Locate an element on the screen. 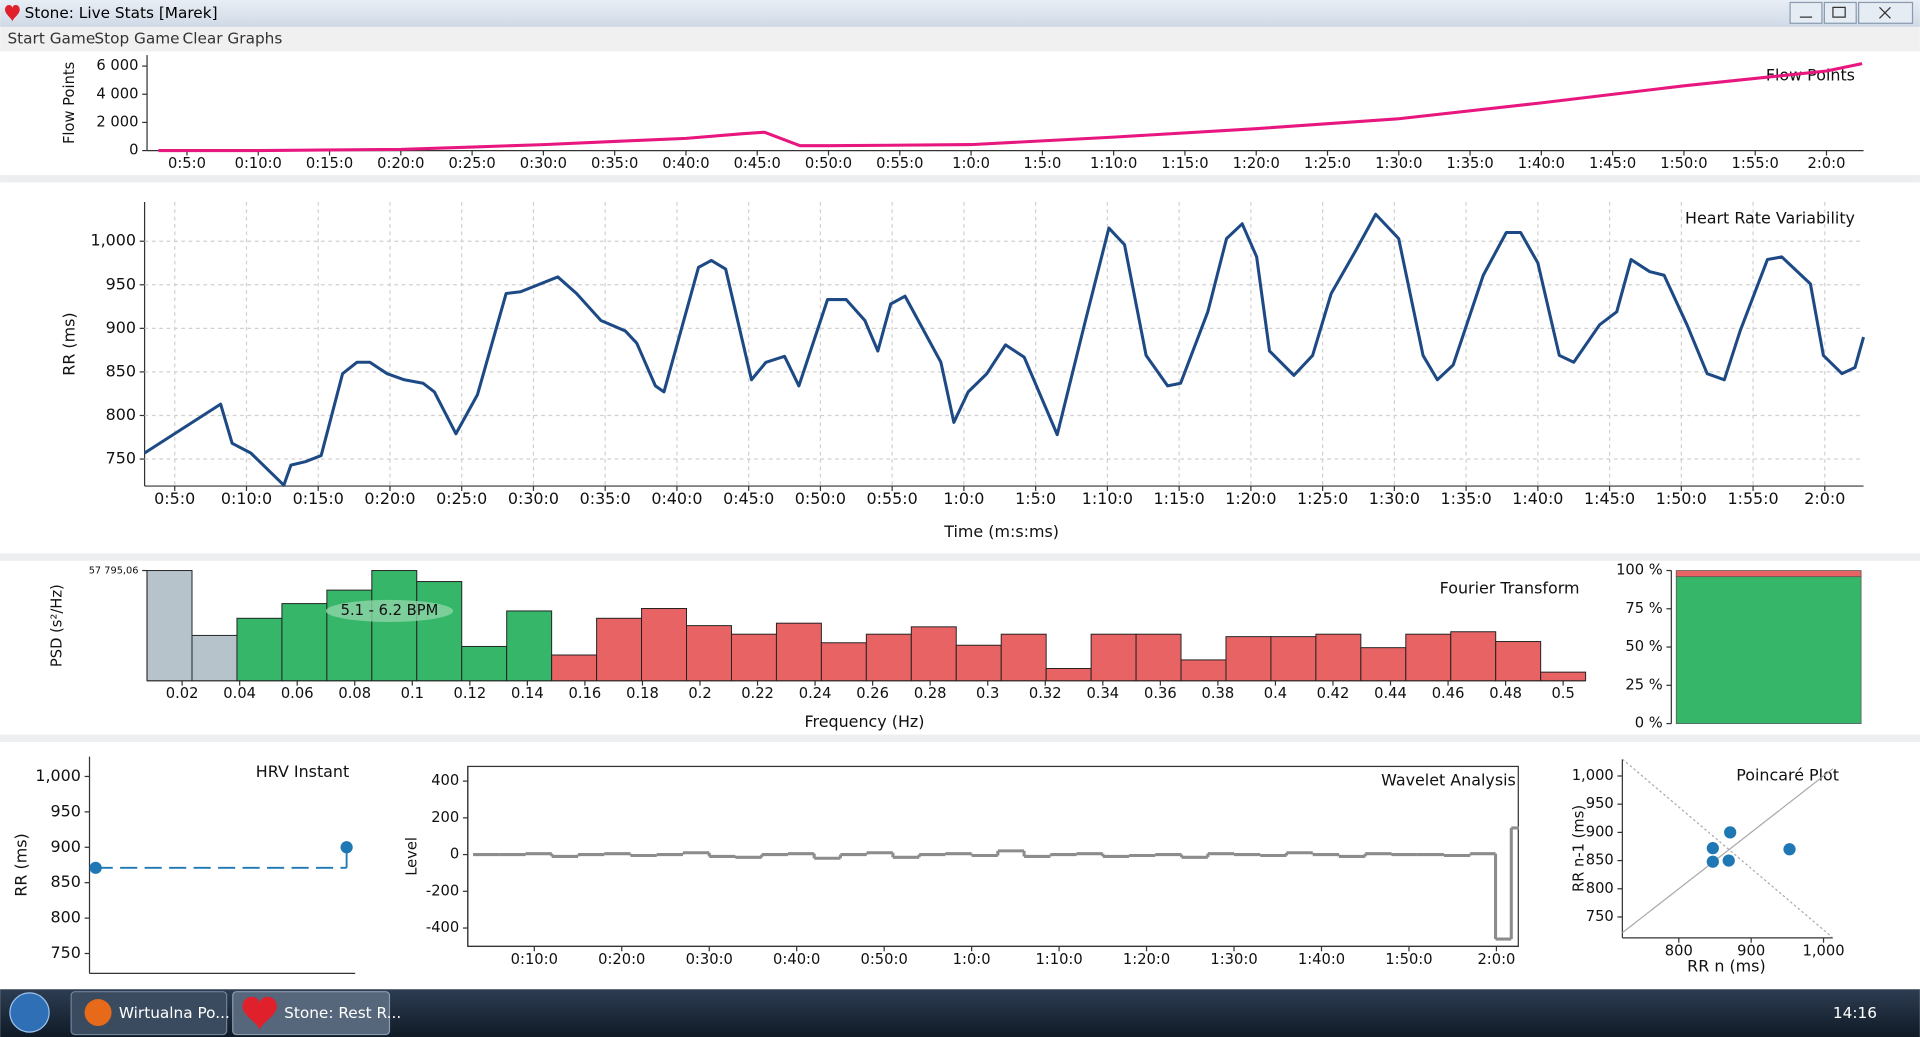 The width and height of the screenshot is (1920, 1037). annotation: 5.1 - 6.2 BPM is located at coordinates (390, 610).